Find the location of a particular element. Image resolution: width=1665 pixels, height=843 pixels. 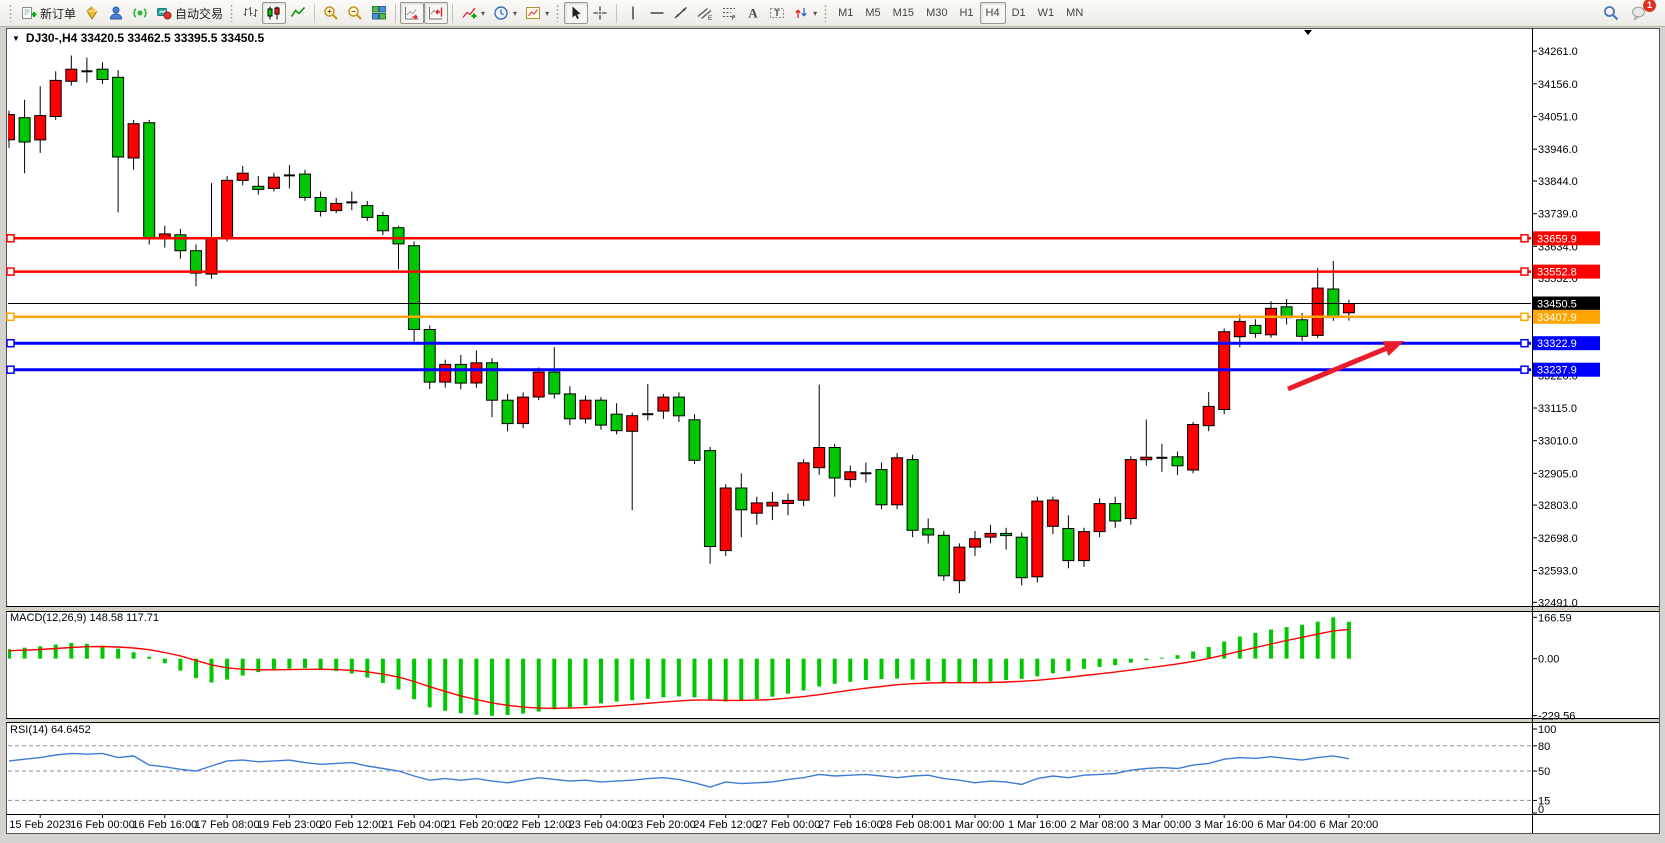

price-tick-label: 33739.0 is located at coordinates (1558, 215).